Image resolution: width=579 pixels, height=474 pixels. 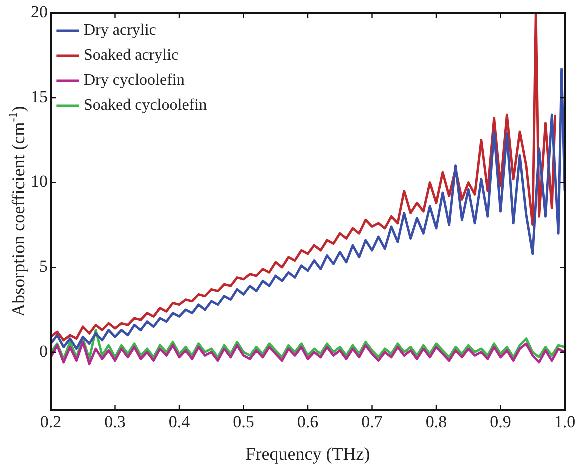 What do you see at coordinates (565, 422) in the screenshot?
I see `x-tick-label: 1.0` at bounding box center [565, 422].